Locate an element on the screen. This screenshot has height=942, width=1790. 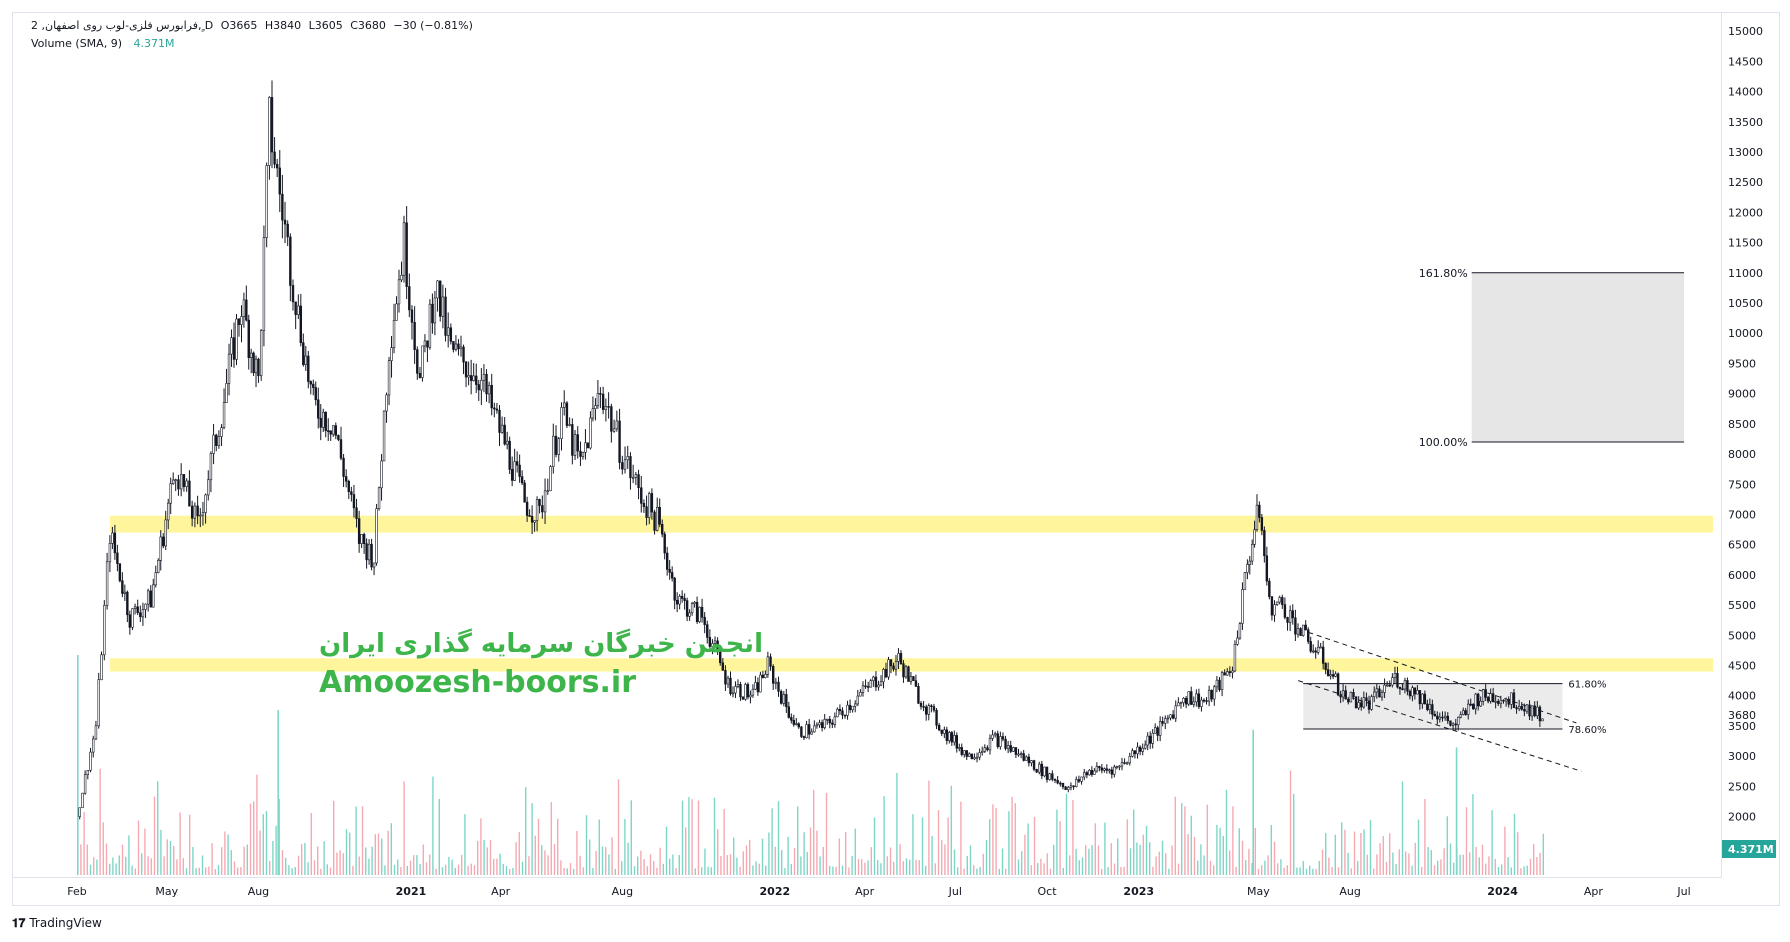
price-tick-label: 14000 is located at coordinates (1745, 92).